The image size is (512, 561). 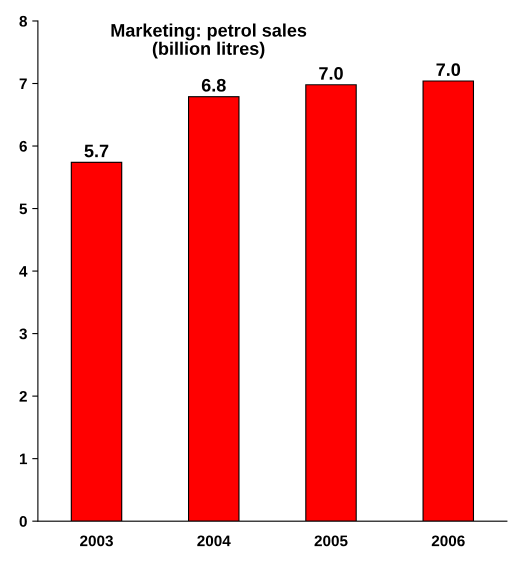 What do you see at coordinates (448, 540) in the screenshot?
I see `x-tick-label: 2006` at bounding box center [448, 540].